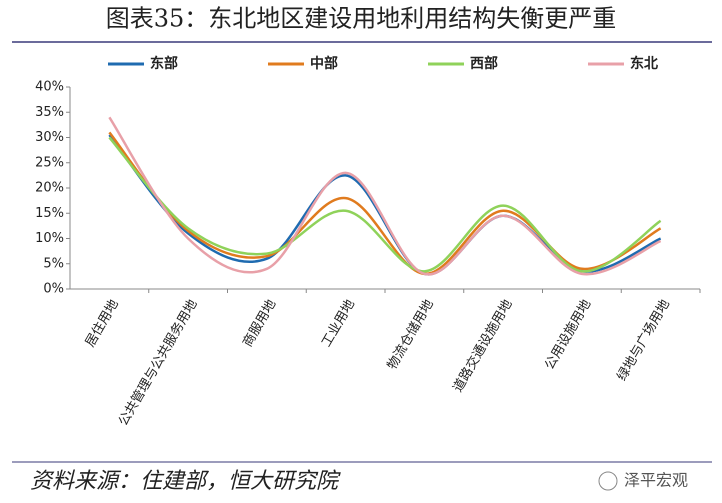 The image size is (722, 503). I want to click on y-tick-label: 0%, so click(53, 289).